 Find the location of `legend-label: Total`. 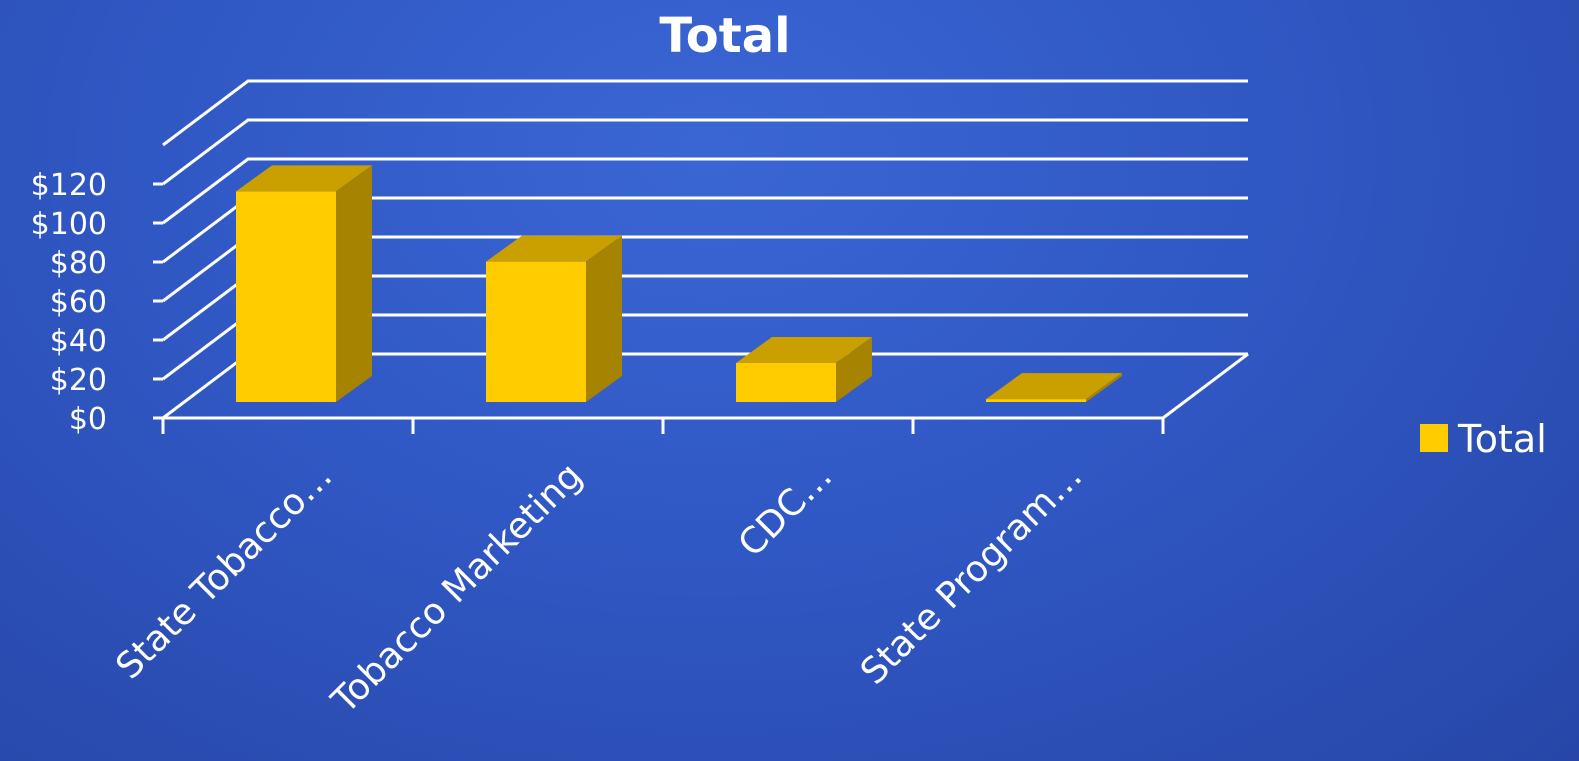

legend-label: Total is located at coordinates (1502, 439).